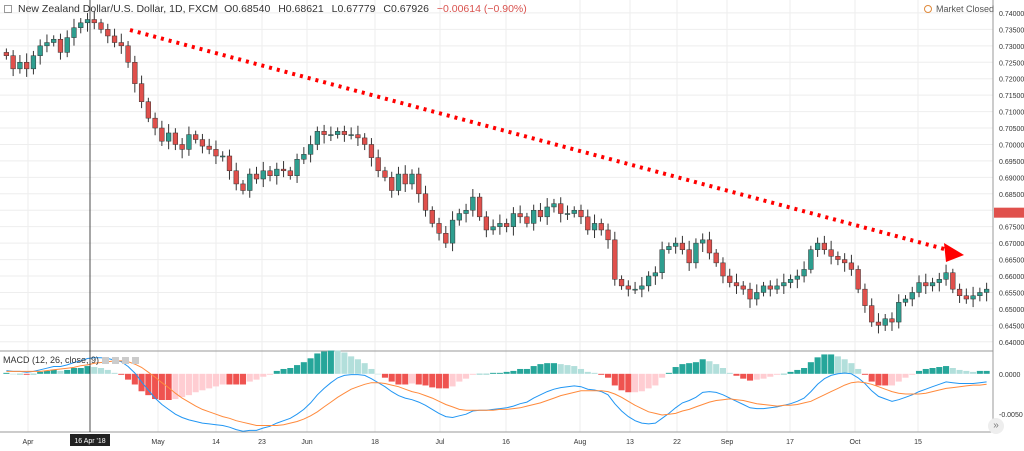 The height and width of the screenshot is (451, 1024). I want to click on price-tick-8: 0.70000, so click(1011, 145).